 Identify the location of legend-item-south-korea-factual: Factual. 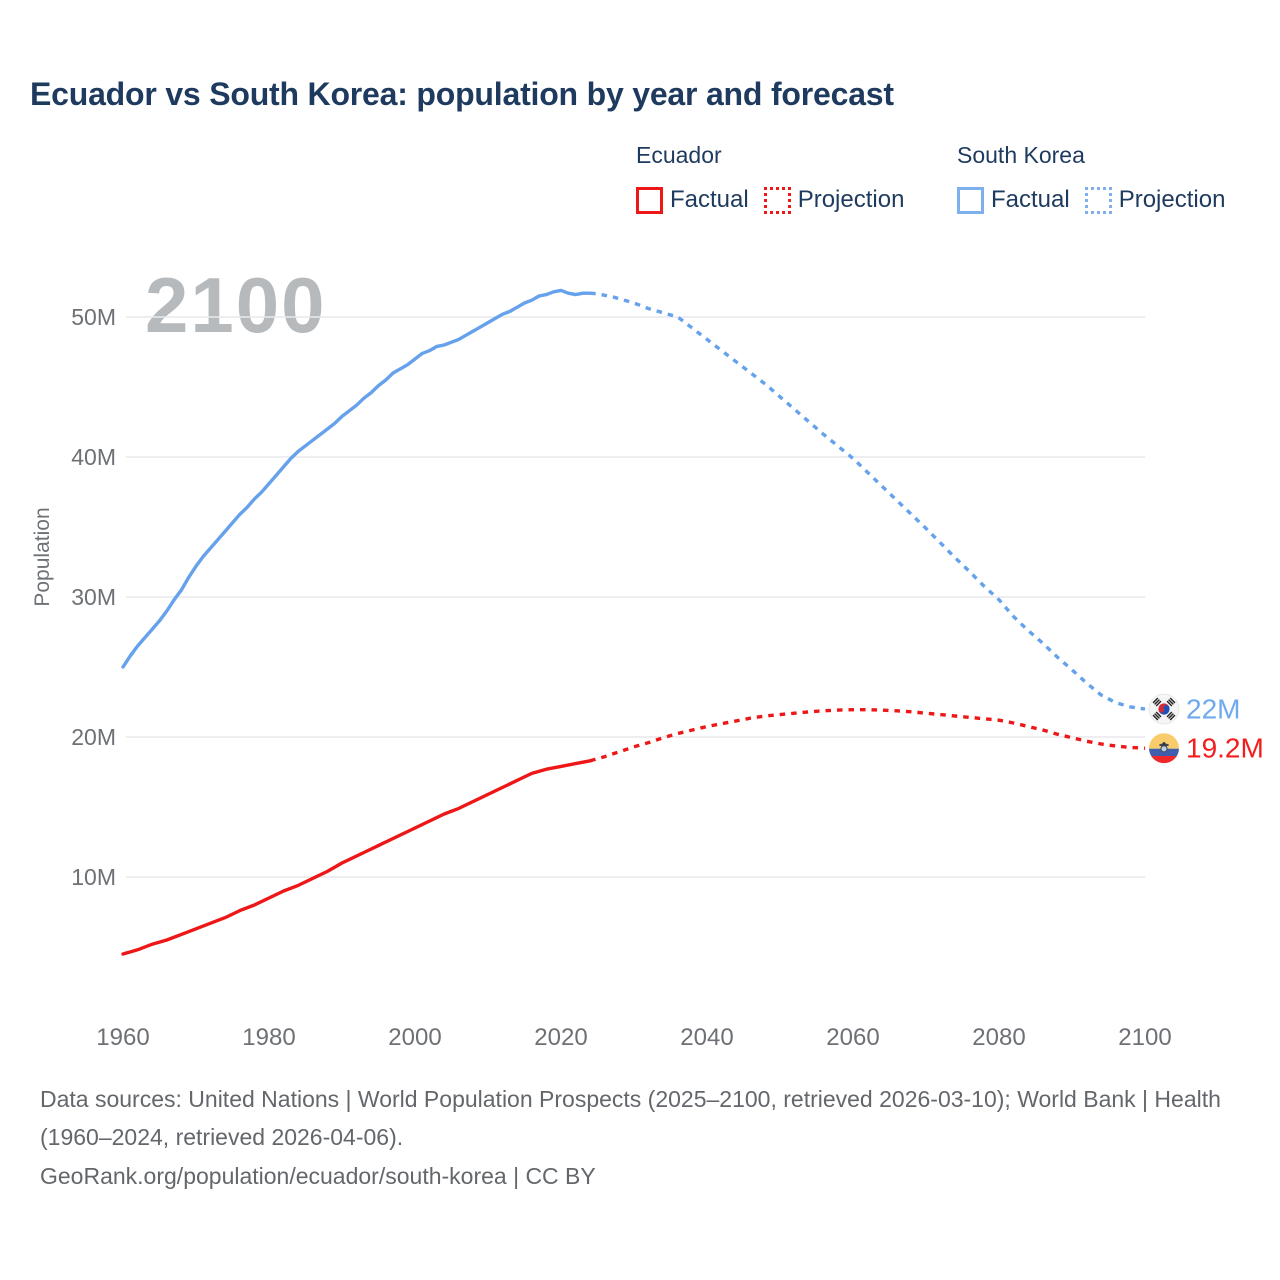
(1013, 200).